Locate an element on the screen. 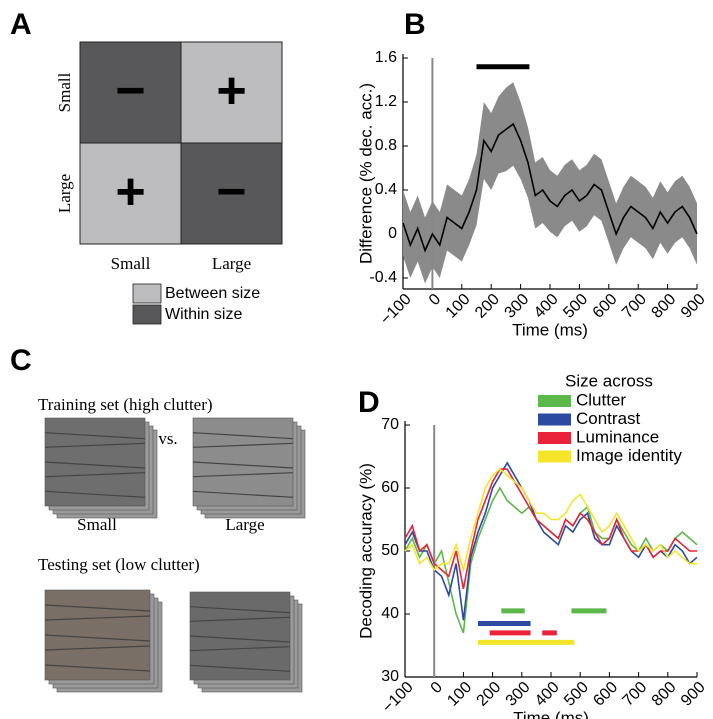 This screenshot has width=713, height=719. x-tick-label: −100 is located at coordinates (396, 310).